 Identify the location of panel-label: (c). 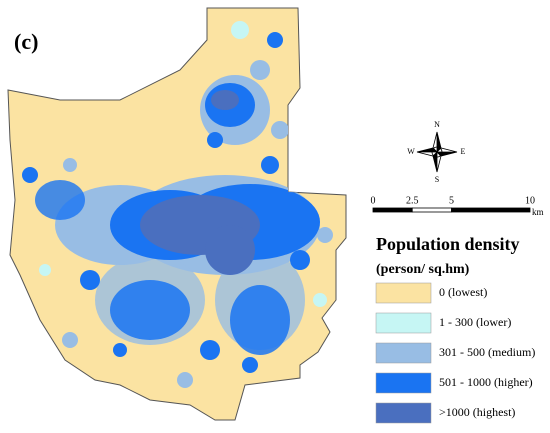
(26, 41).